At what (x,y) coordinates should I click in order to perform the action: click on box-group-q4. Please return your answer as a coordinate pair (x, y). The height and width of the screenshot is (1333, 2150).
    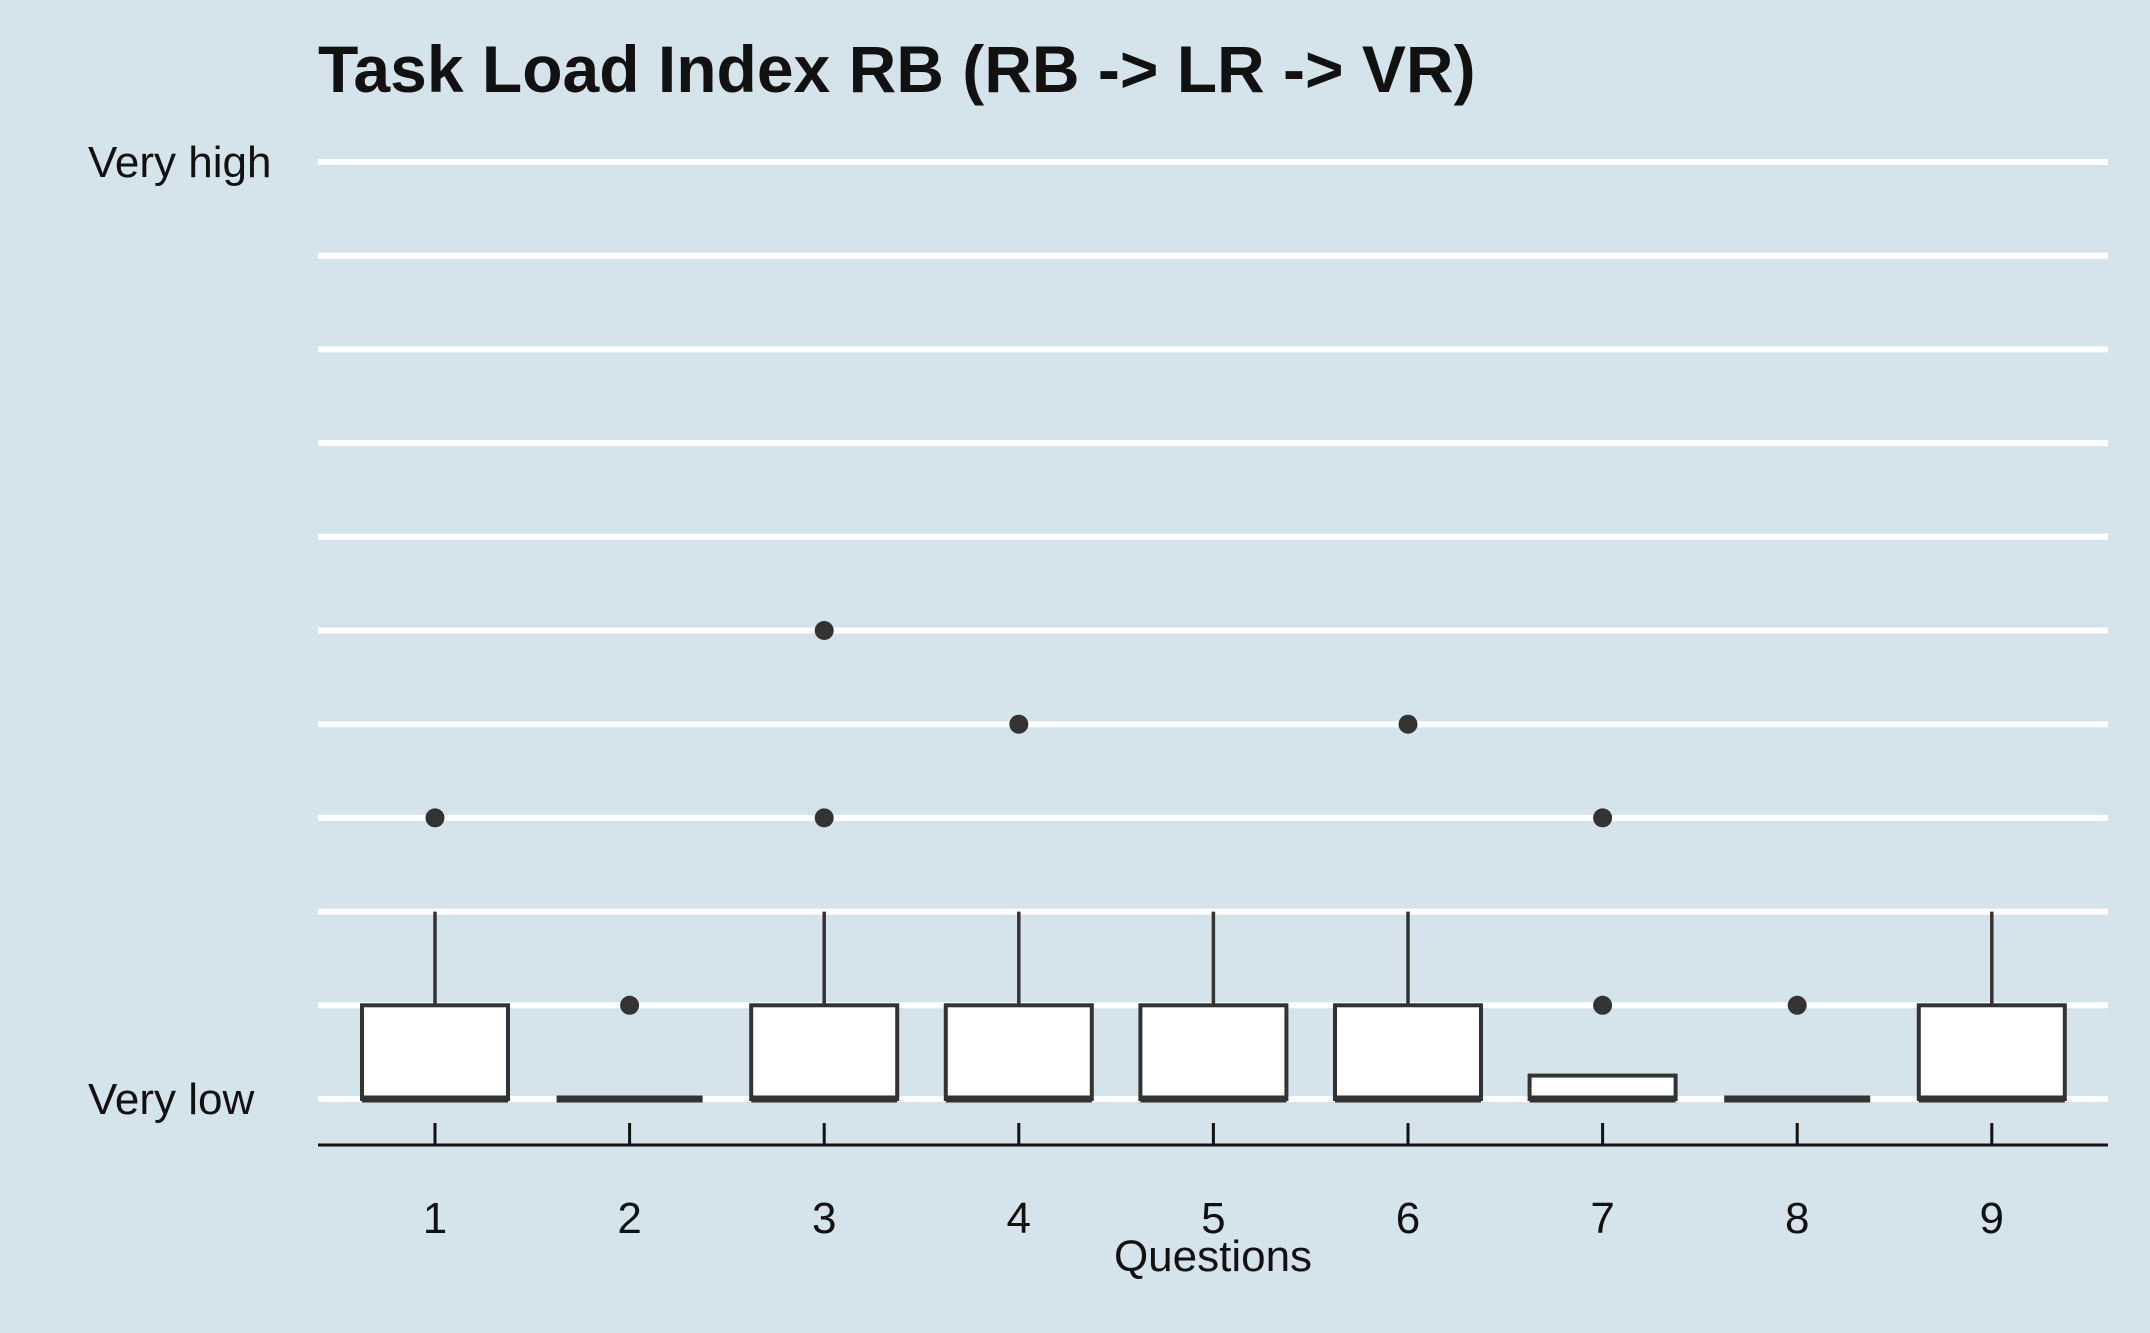
    Looking at the image, I should click on (1018, 1007).